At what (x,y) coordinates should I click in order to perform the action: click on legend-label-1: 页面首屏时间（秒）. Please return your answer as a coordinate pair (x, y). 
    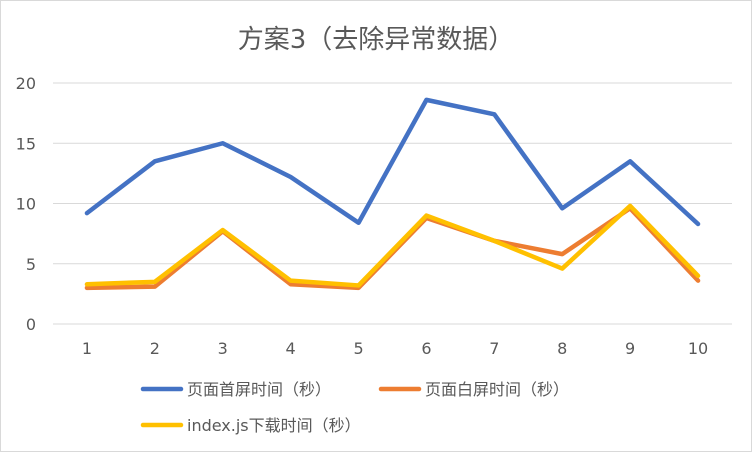
    Looking at the image, I should click on (259, 389).